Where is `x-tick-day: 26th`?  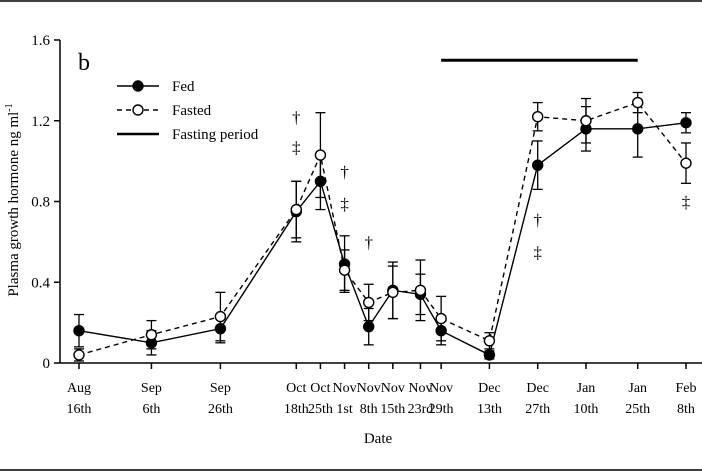
x-tick-day: 26th is located at coordinates (220, 409).